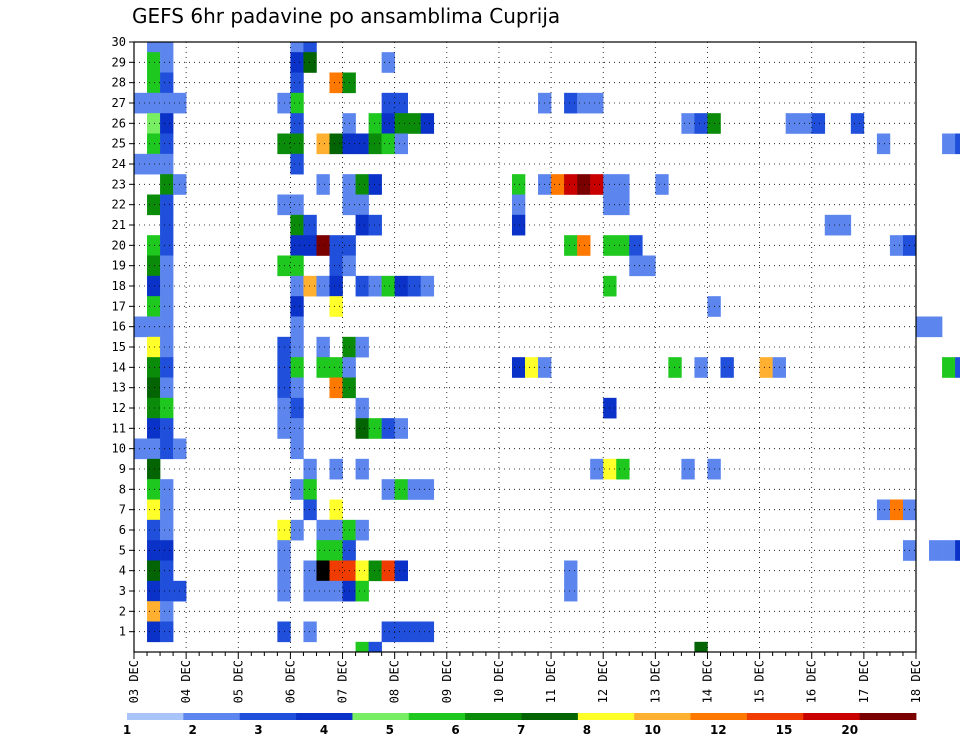  What do you see at coordinates (119, 449) in the screenshot?
I see `y-tick-label: 10` at bounding box center [119, 449].